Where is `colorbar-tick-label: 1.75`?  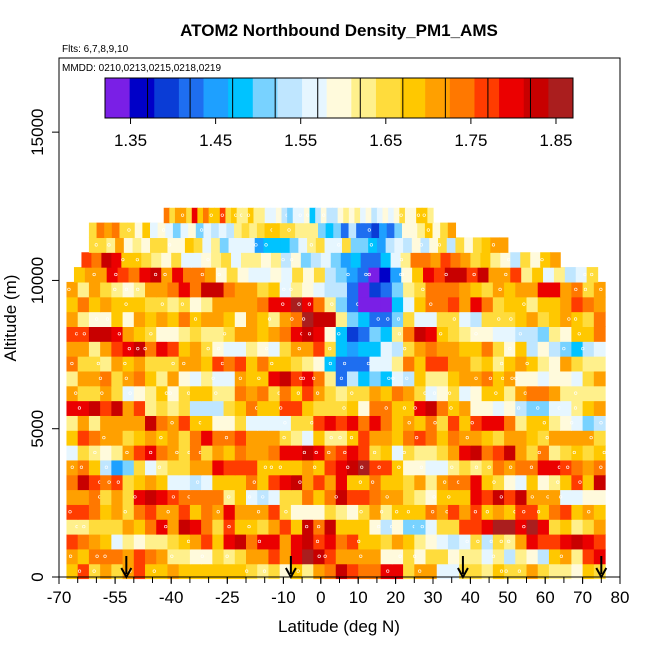
colorbar-tick-label: 1.75 is located at coordinates (470, 140).